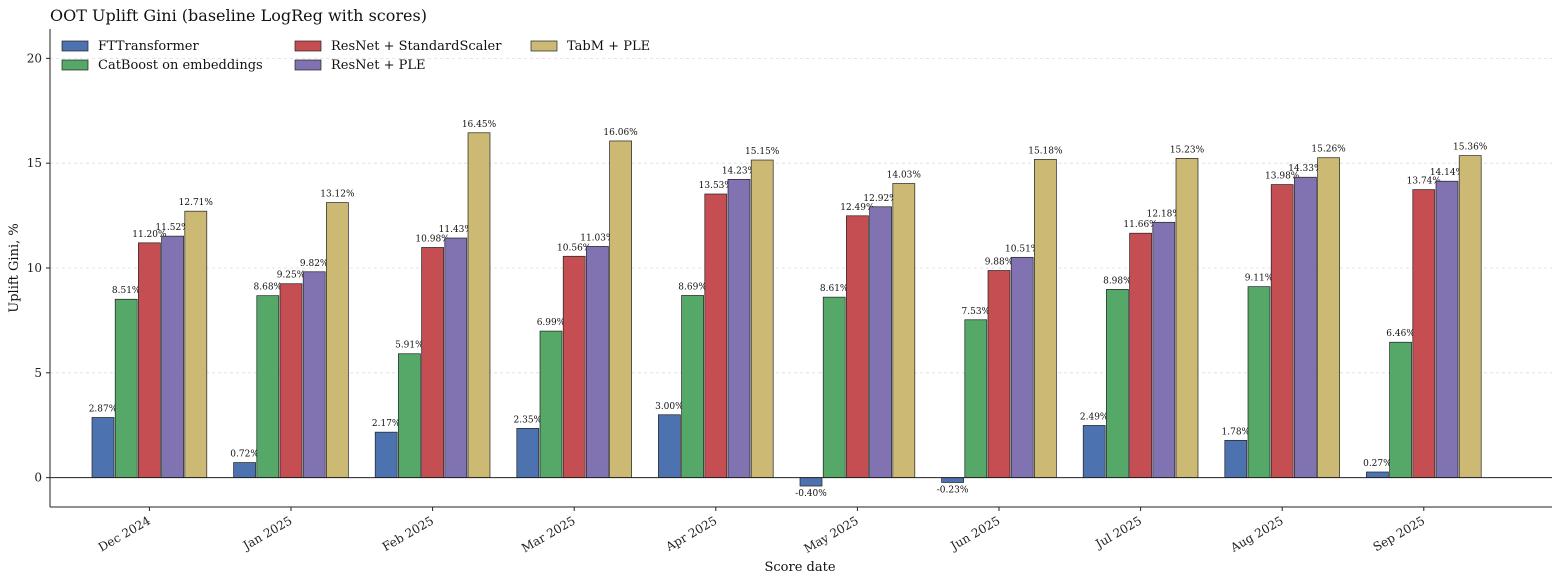 The height and width of the screenshot is (582, 1560). Describe the element at coordinates (291, 276) in the screenshot. I see `data-label: 9.25%` at that location.